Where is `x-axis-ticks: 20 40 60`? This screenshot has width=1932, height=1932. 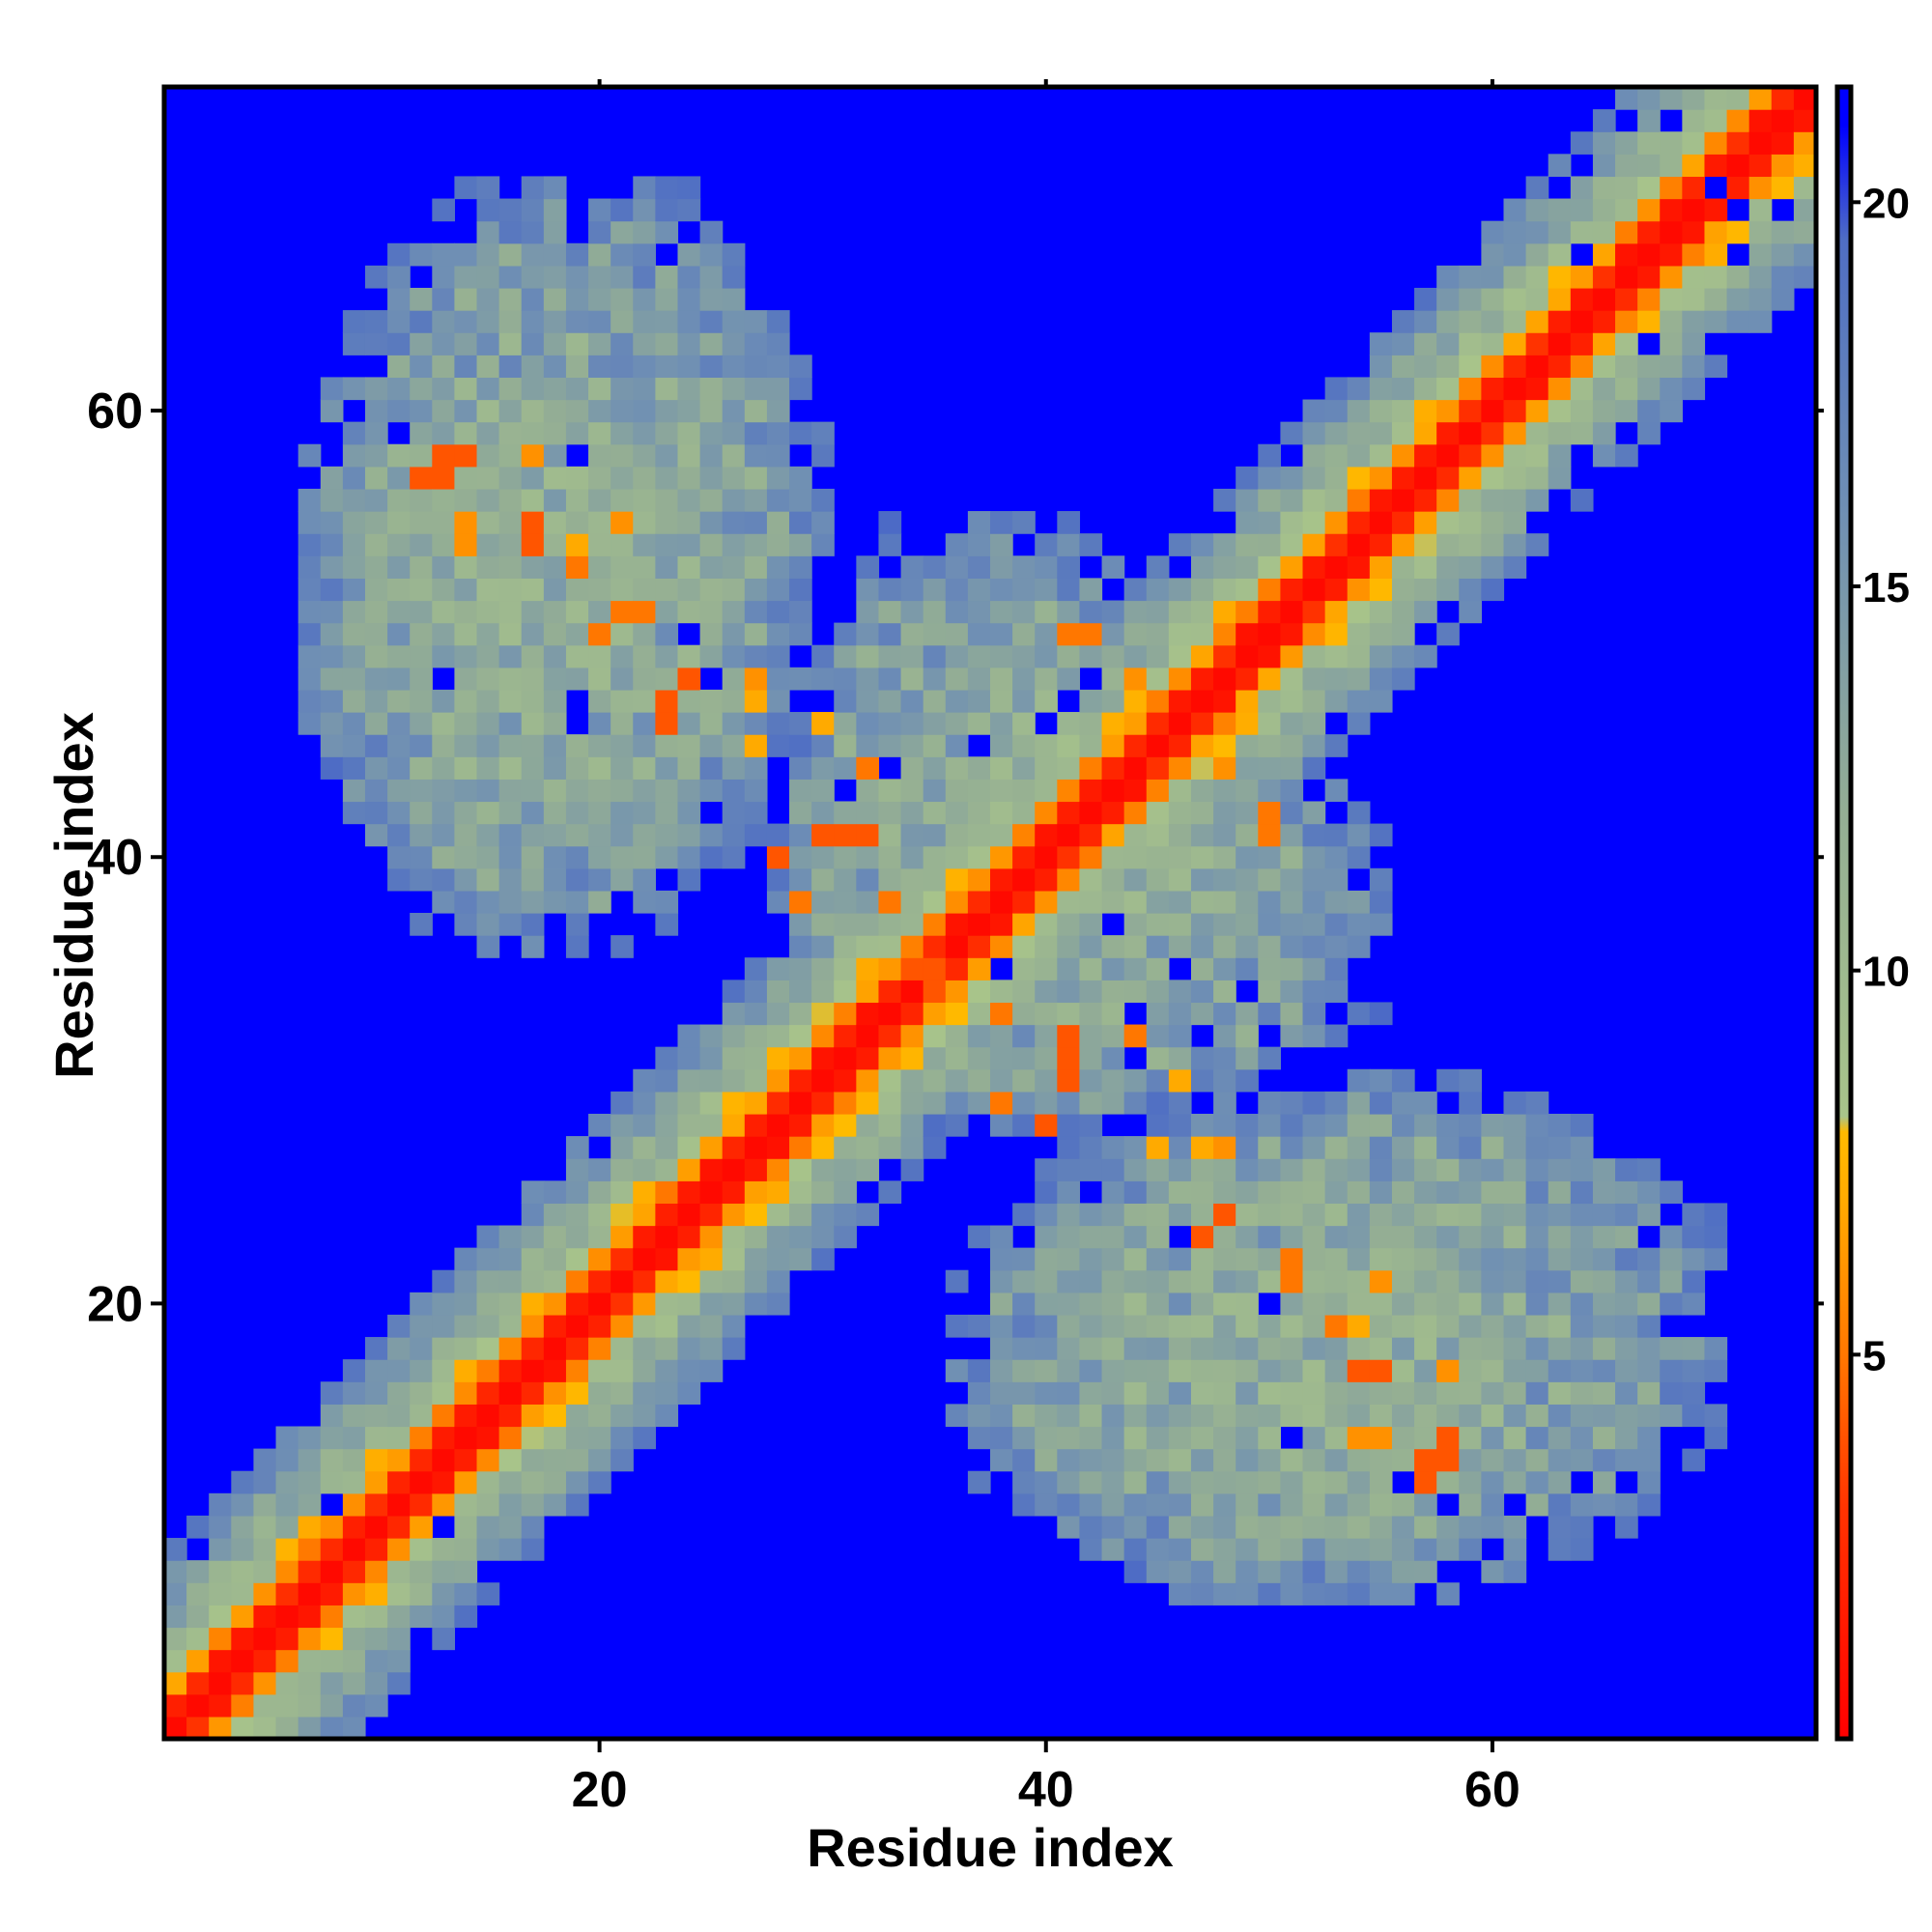
x-axis-ticks: 20 40 60 is located at coordinates (1046, 1778).